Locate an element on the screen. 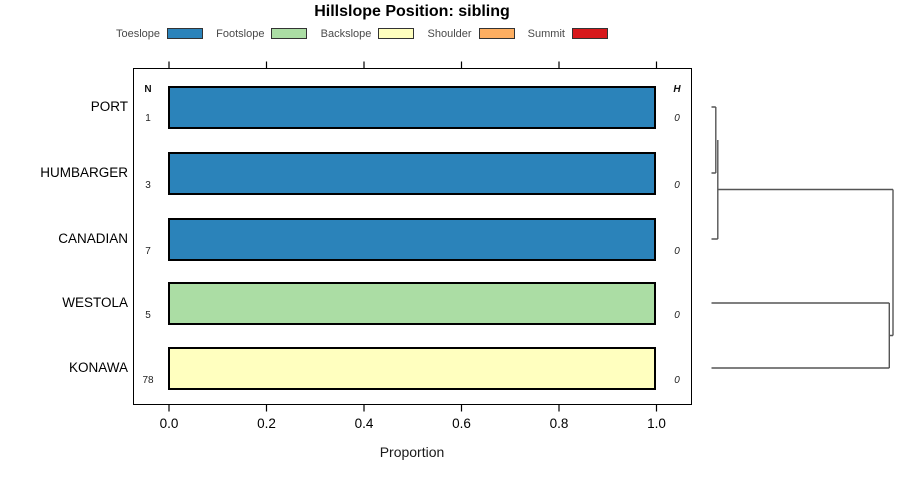 The height and width of the screenshot is (480, 900). bar-canadian is located at coordinates (412, 239).